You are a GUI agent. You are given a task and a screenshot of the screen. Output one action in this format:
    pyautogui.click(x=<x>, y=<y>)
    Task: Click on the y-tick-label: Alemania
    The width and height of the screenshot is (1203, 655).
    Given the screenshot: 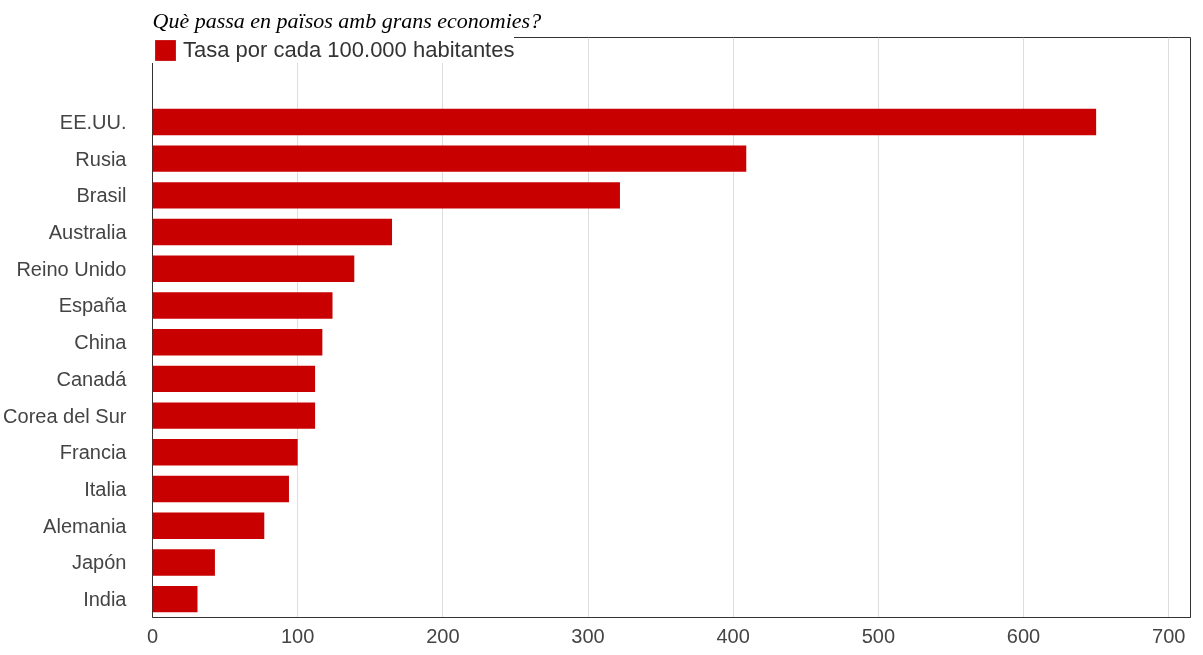 What is the action you would take?
    pyautogui.click(x=85, y=525)
    